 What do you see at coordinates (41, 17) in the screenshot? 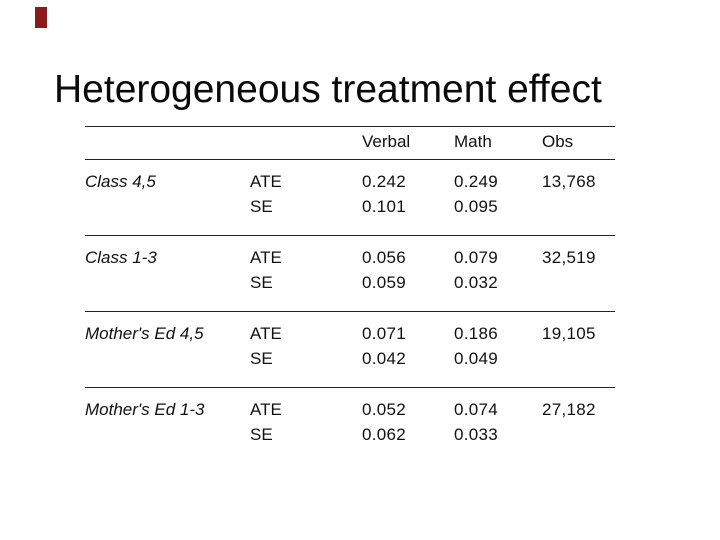
I see `slide-accent-bar` at bounding box center [41, 17].